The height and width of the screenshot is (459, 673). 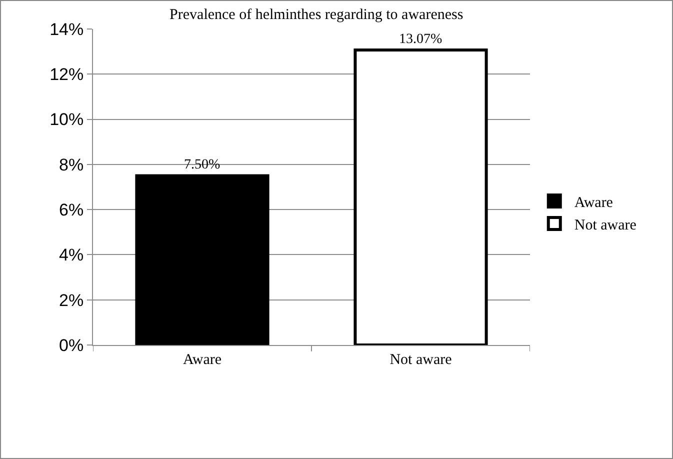 I want to click on y-tick-label: 8%, so click(x=71, y=164).